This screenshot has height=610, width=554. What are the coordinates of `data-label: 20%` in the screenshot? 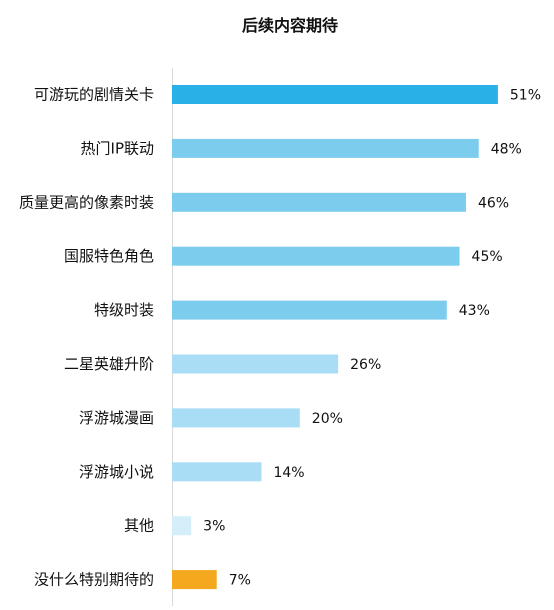 It's located at (327, 419).